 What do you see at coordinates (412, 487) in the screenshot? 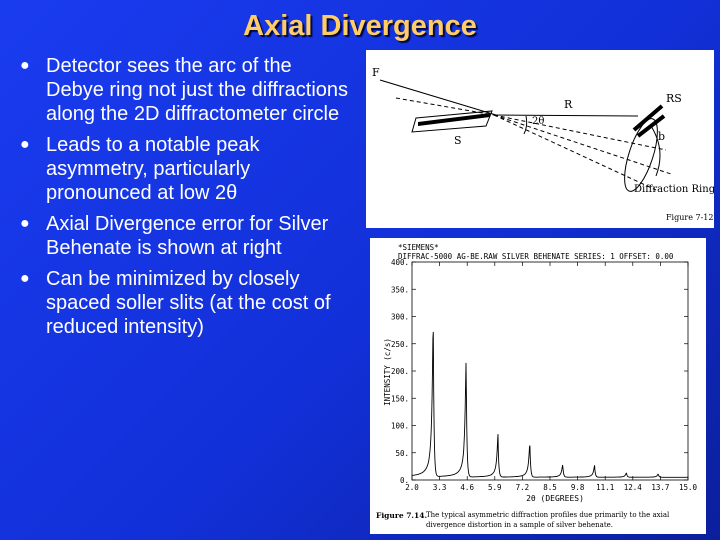
I see `x-tick-label: 2.0` at bounding box center [412, 487].